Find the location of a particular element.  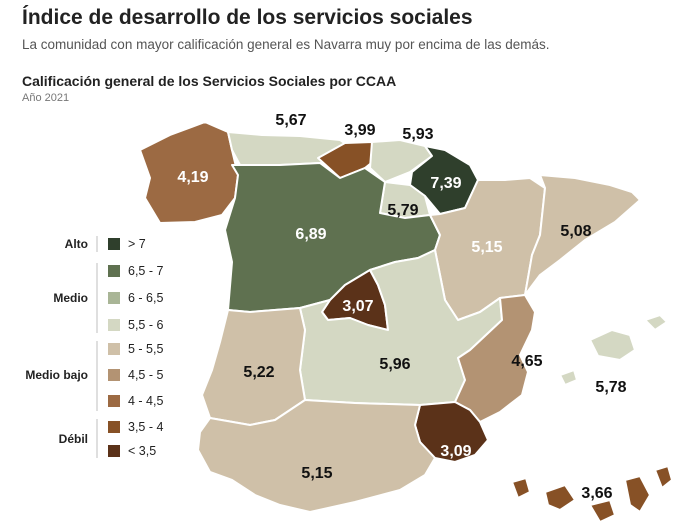

value-pais-vasco: 5,93 is located at coordinates (417, 134).